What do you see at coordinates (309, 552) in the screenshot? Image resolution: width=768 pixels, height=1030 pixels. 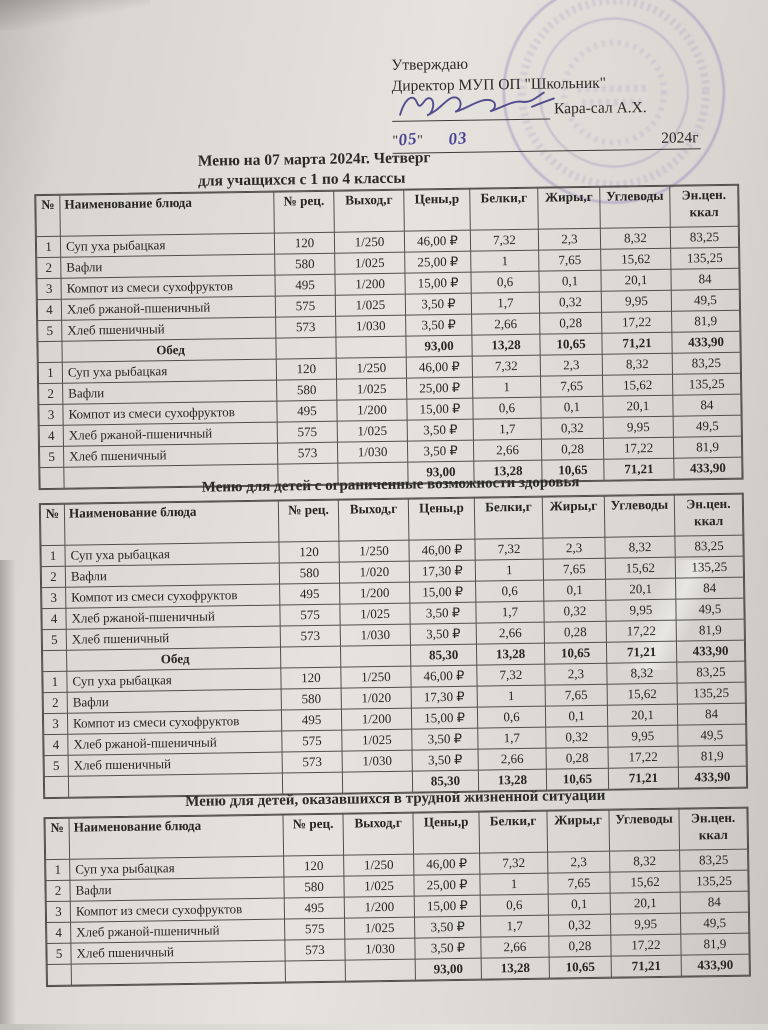 I see `cell: 120` at bounding box center [309, 552].